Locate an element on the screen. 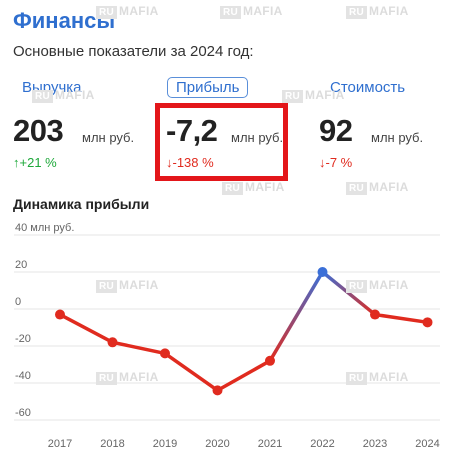 The height and width of the screenshot is (462, 468). revenue-value: 203 is located at coordinates (38, 130).